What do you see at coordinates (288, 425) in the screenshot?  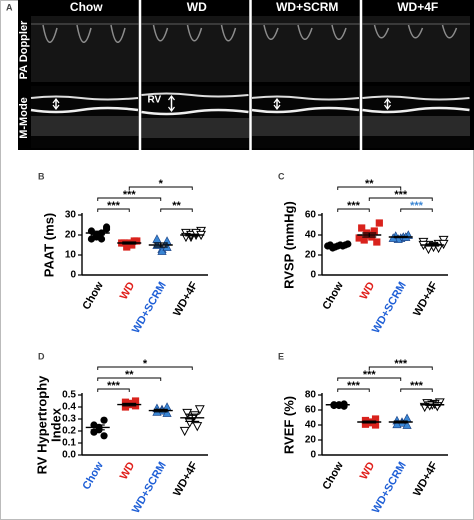 I see `y-axis-title: RVEF (%)` at bounding box center [288, 425].